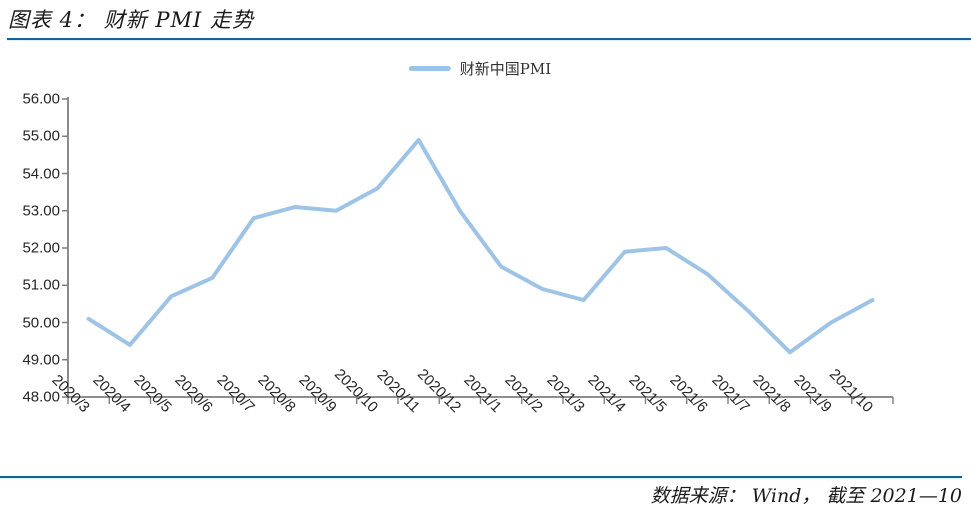  I want to click on x-axis-ticks, so click(480, 400).